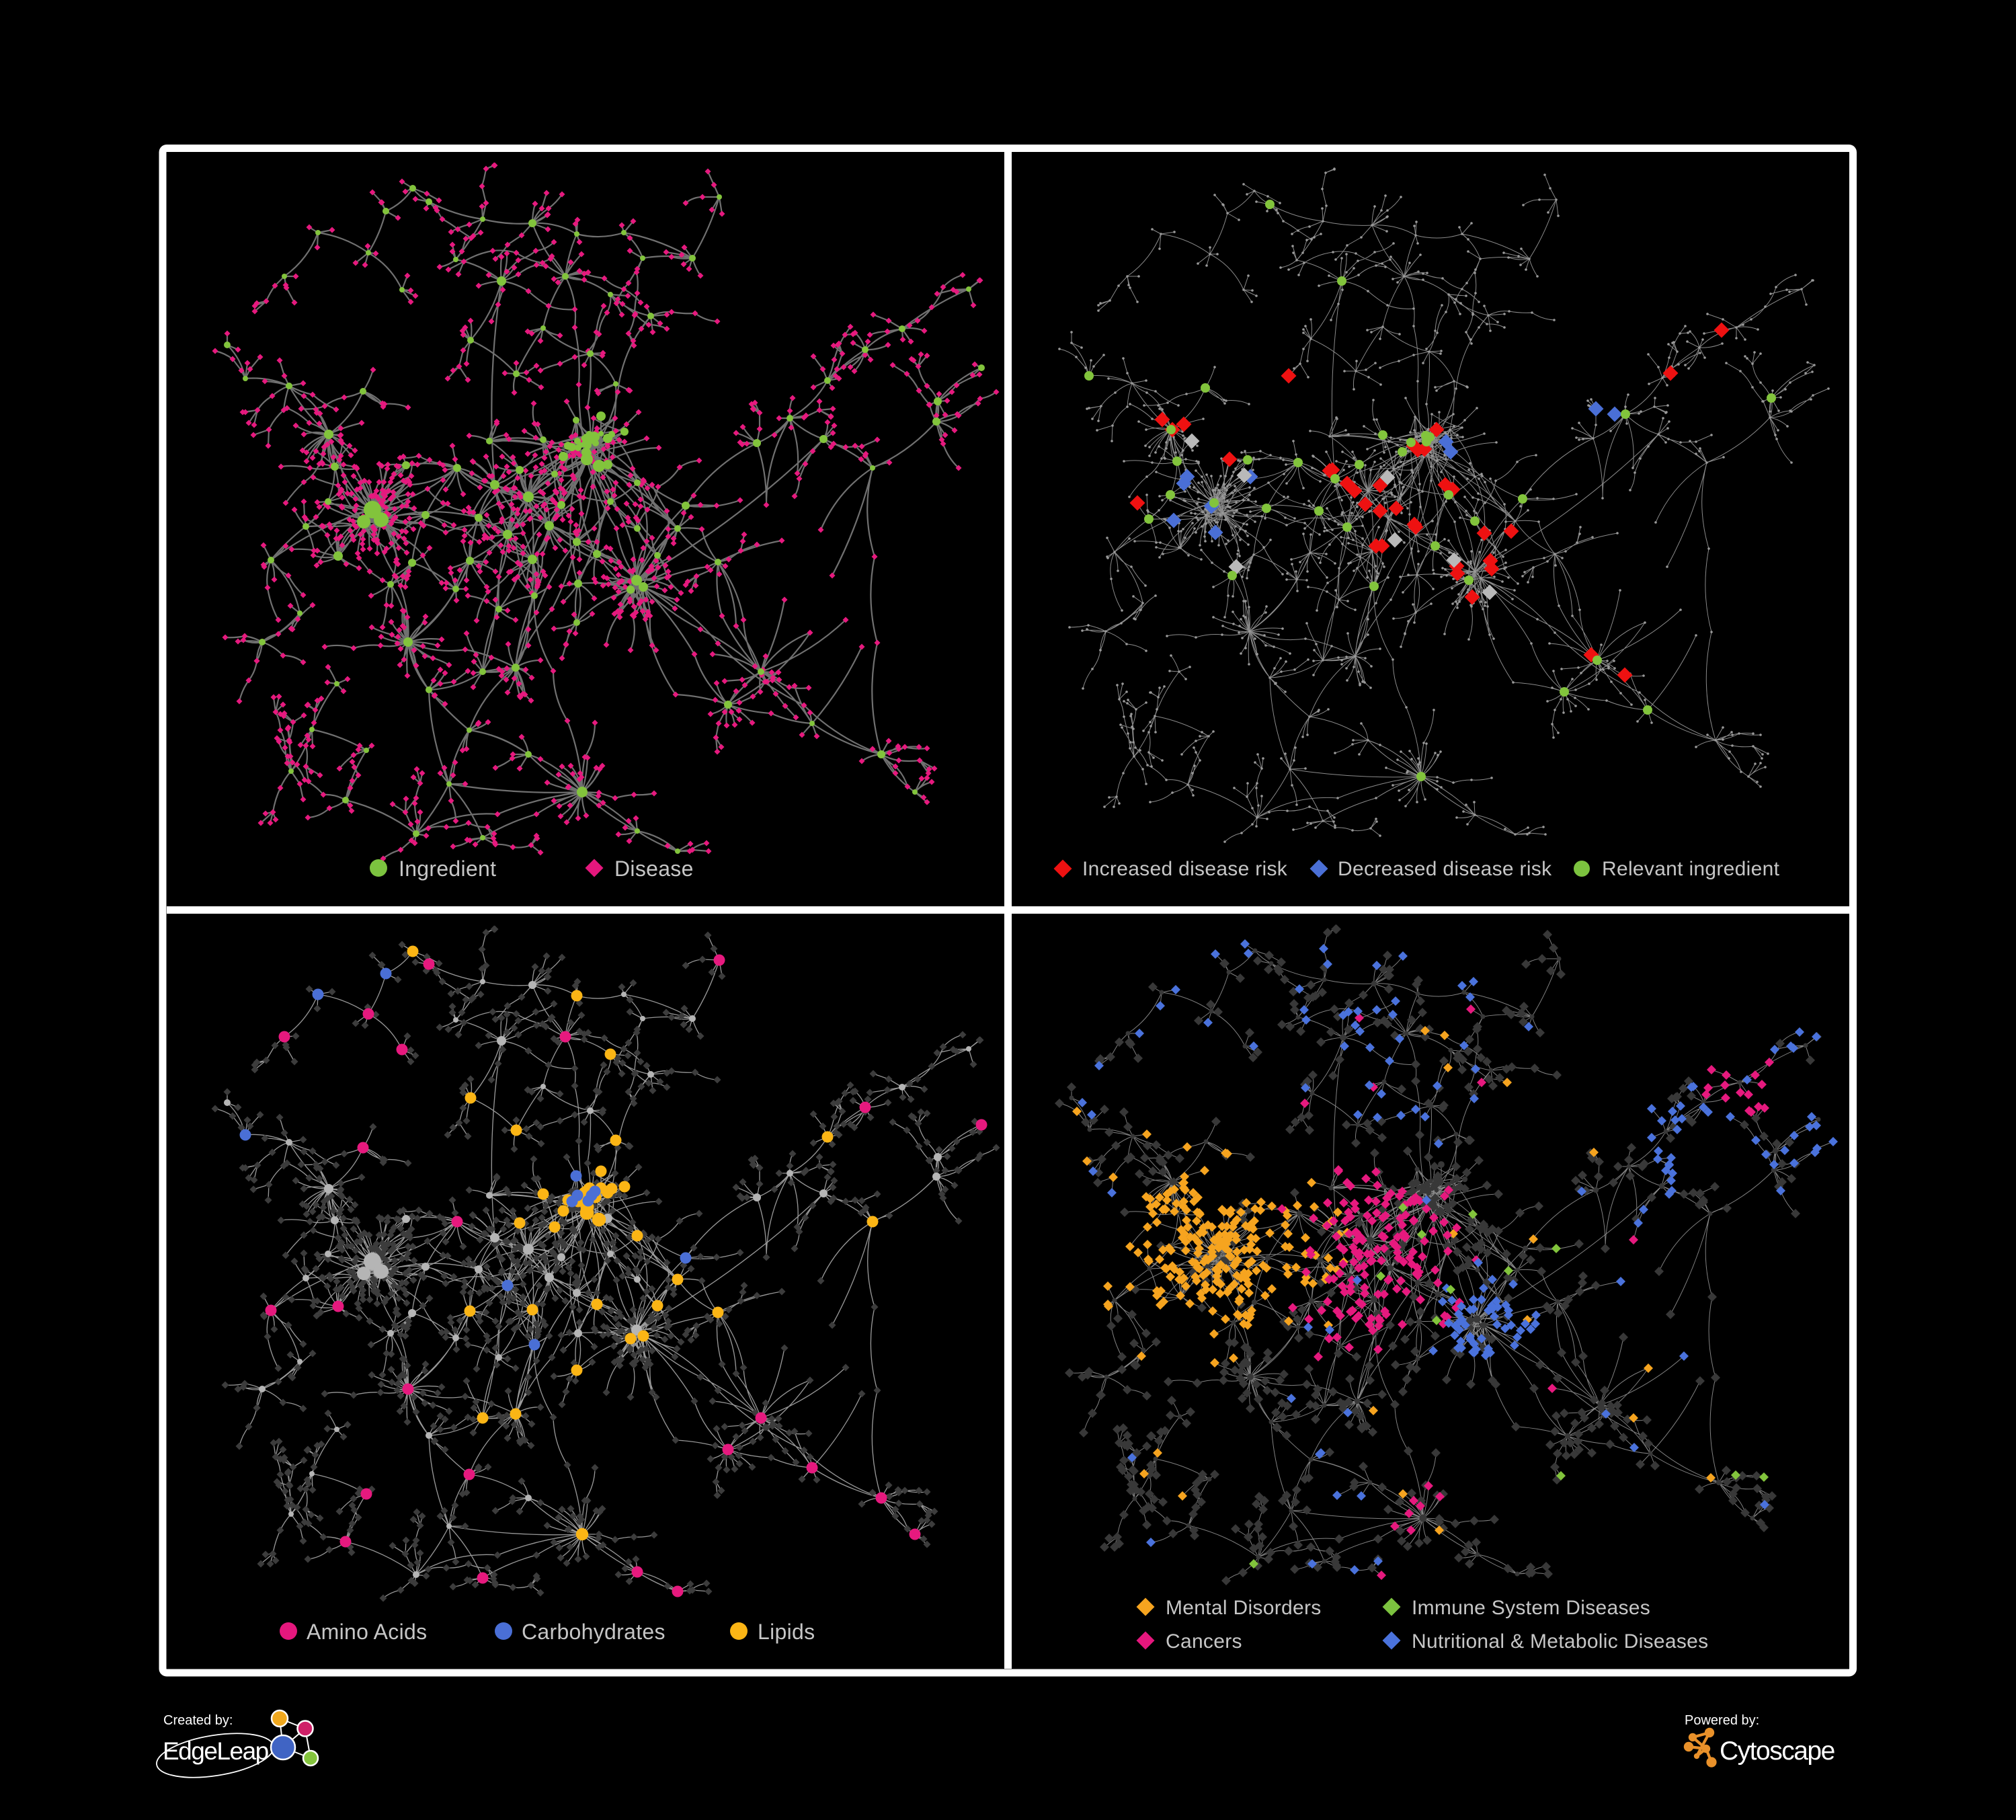 This screenshot has height=1820, width=2016. What do you see at coordinates (1691, 869) in the screenshot?
I see `svg-text: Relevant ingredient` at bounding box center [1691, 869].